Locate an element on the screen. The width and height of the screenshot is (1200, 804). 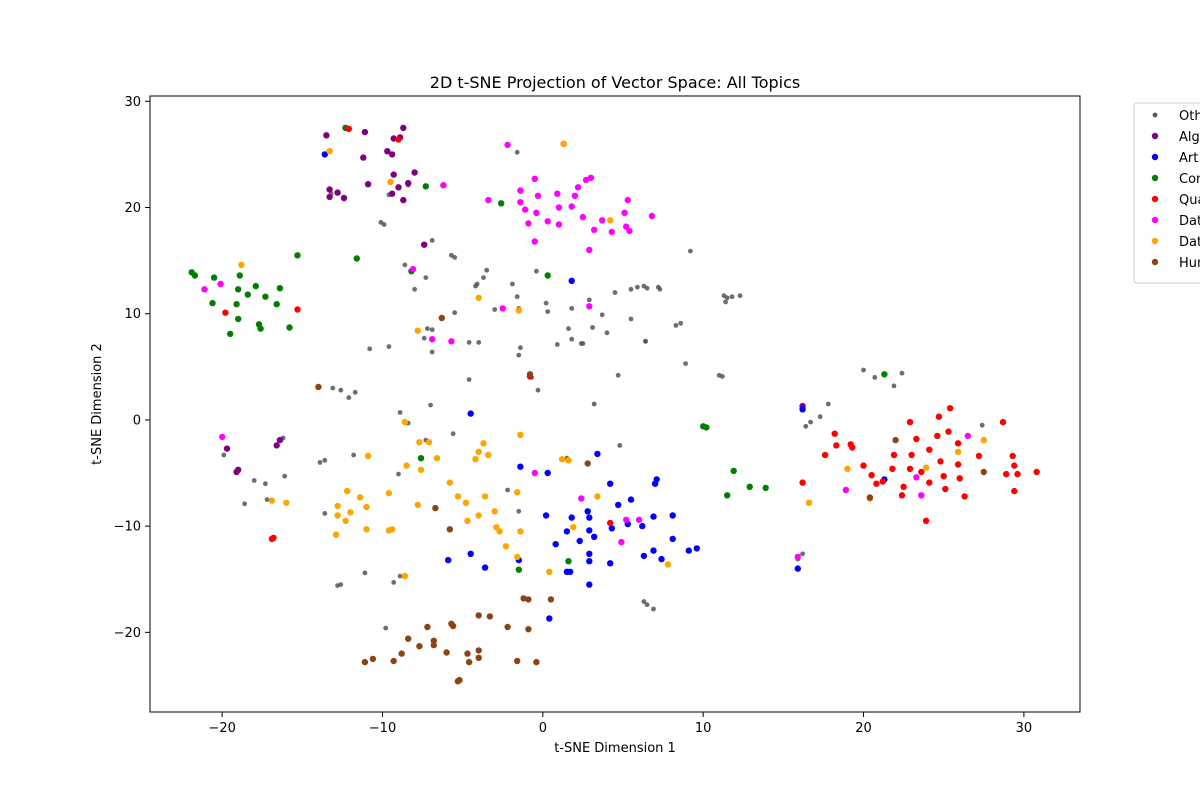
y-tick-label: −20 is located at coordinates (127, 633).